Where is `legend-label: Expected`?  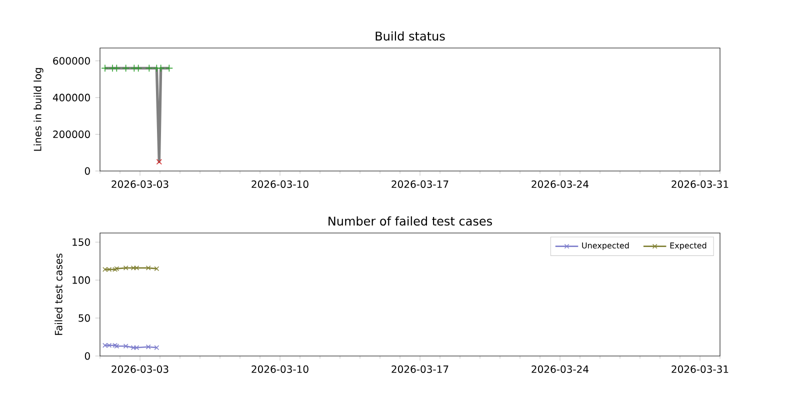
legend-label: Expected is located at coordinates (688, 246).